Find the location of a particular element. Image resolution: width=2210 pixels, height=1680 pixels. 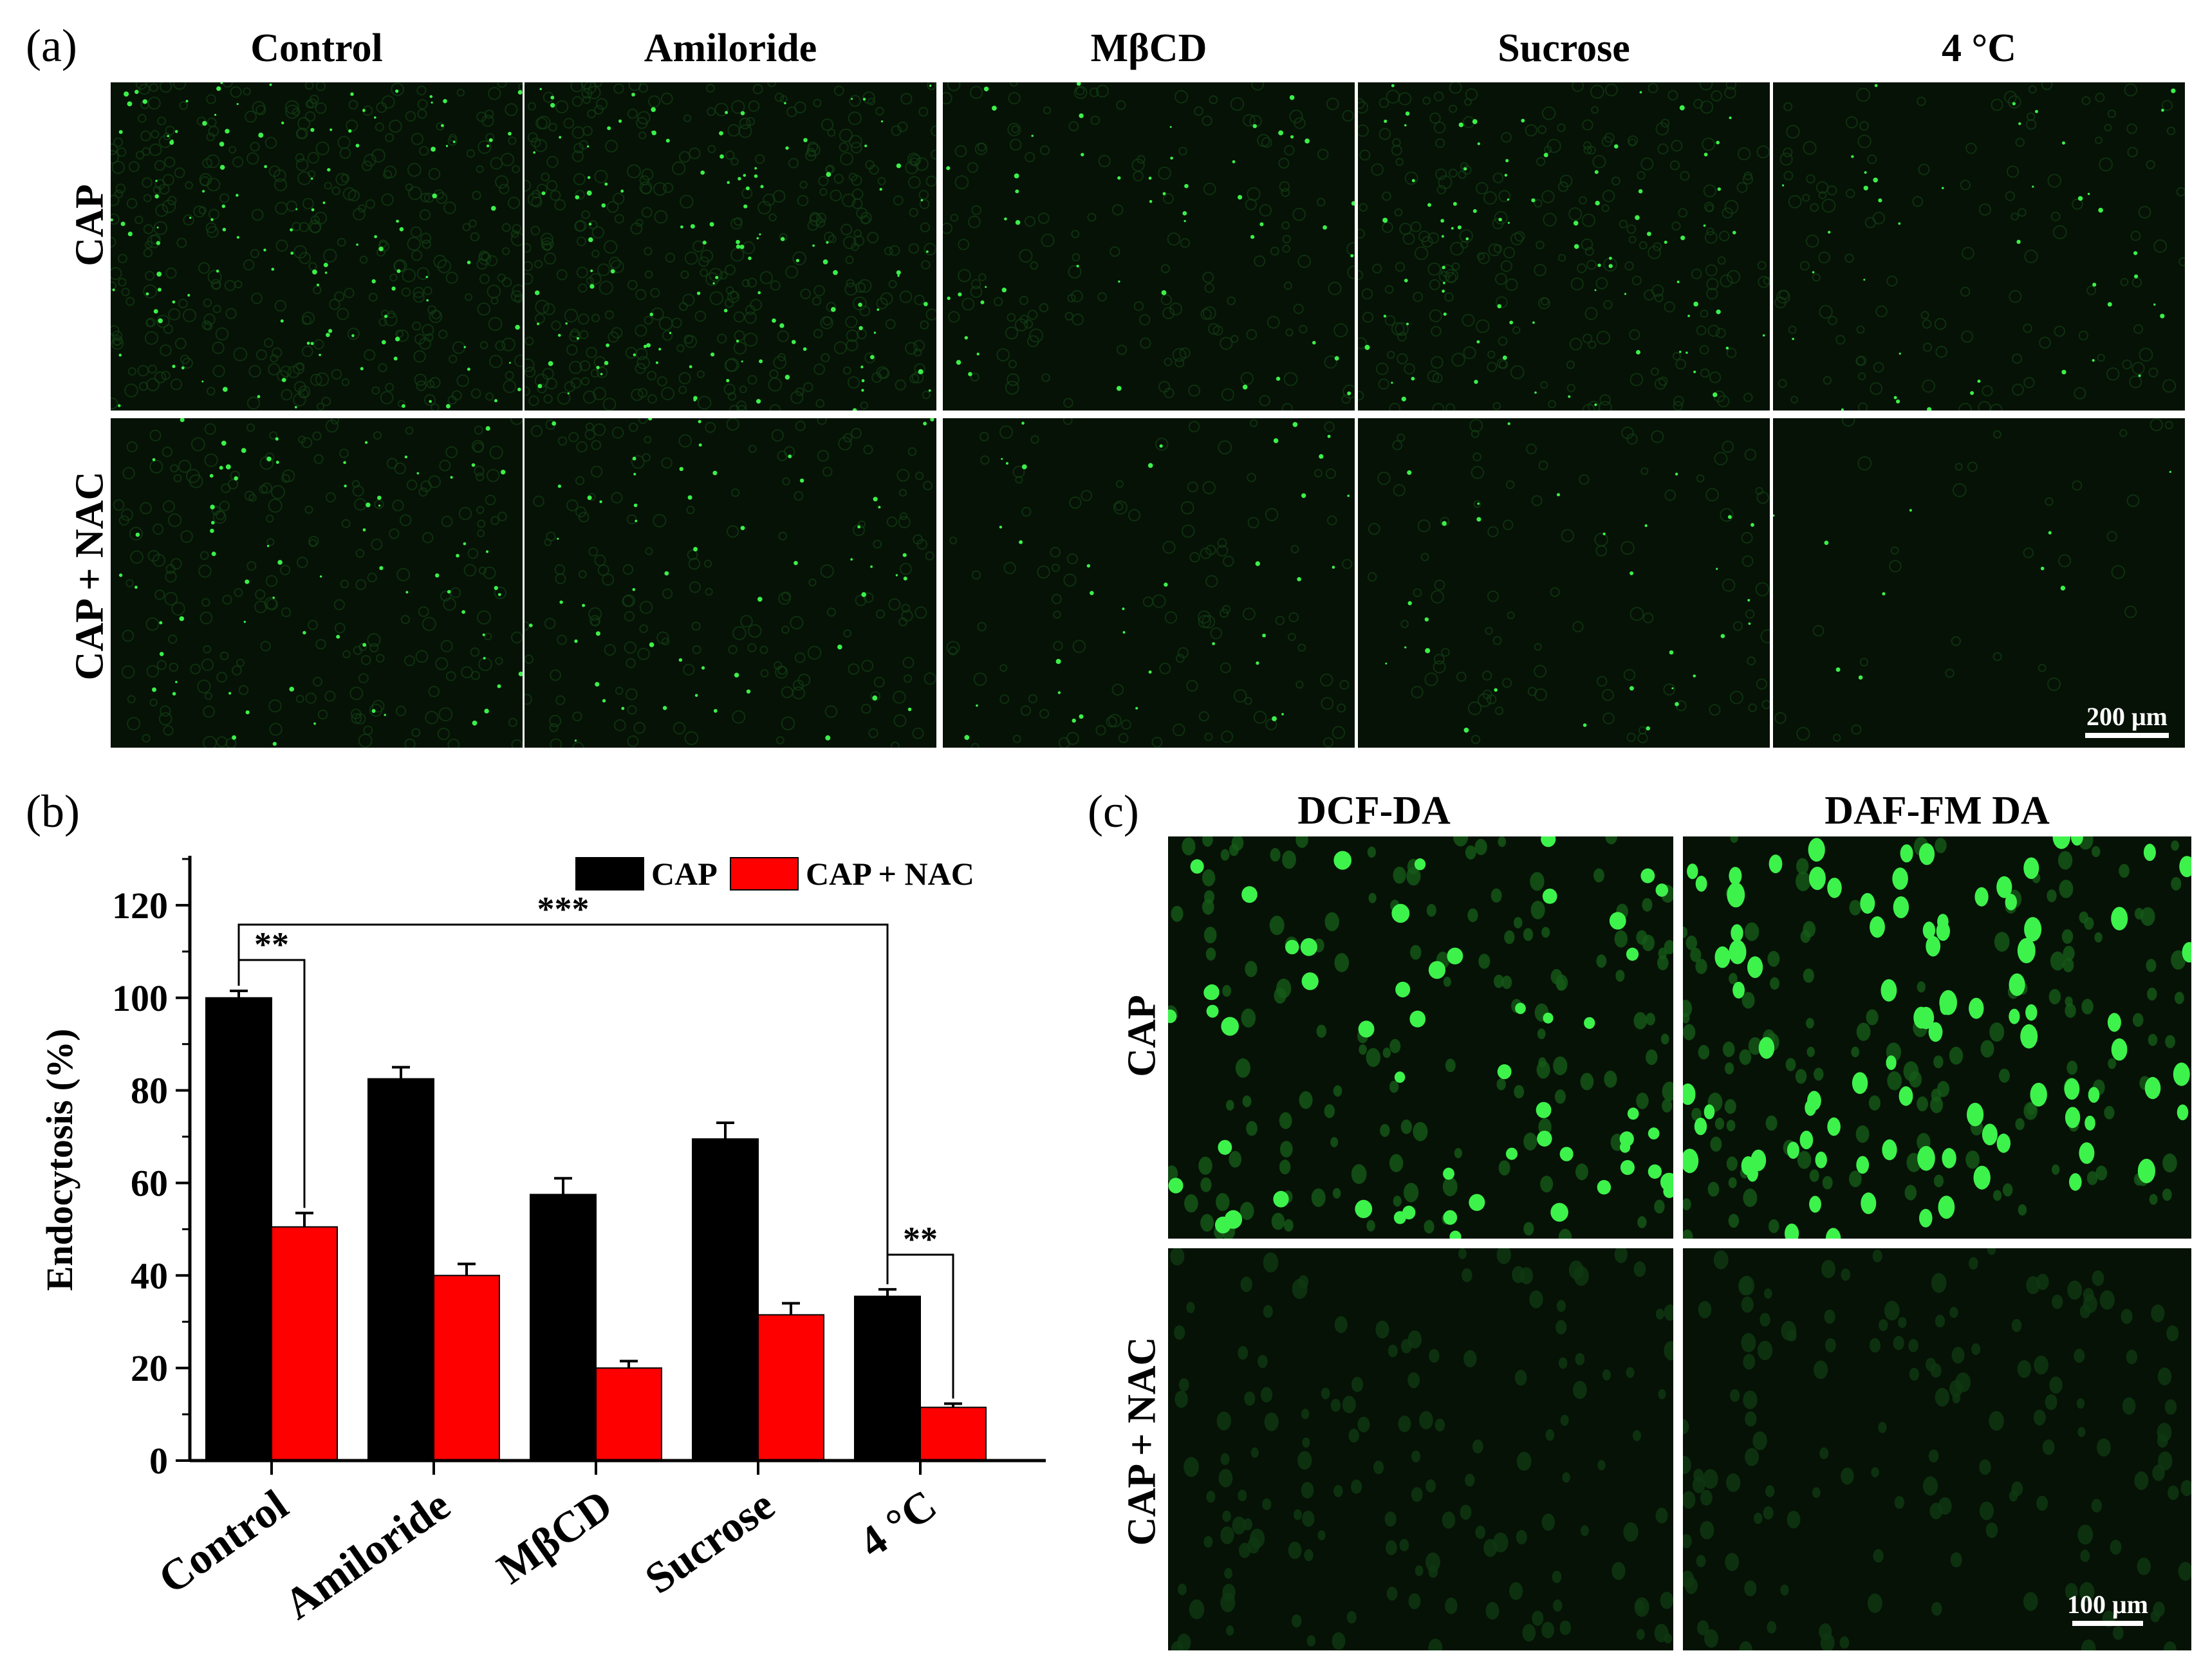

significance-label: *** is located at coordinates (563, 909).